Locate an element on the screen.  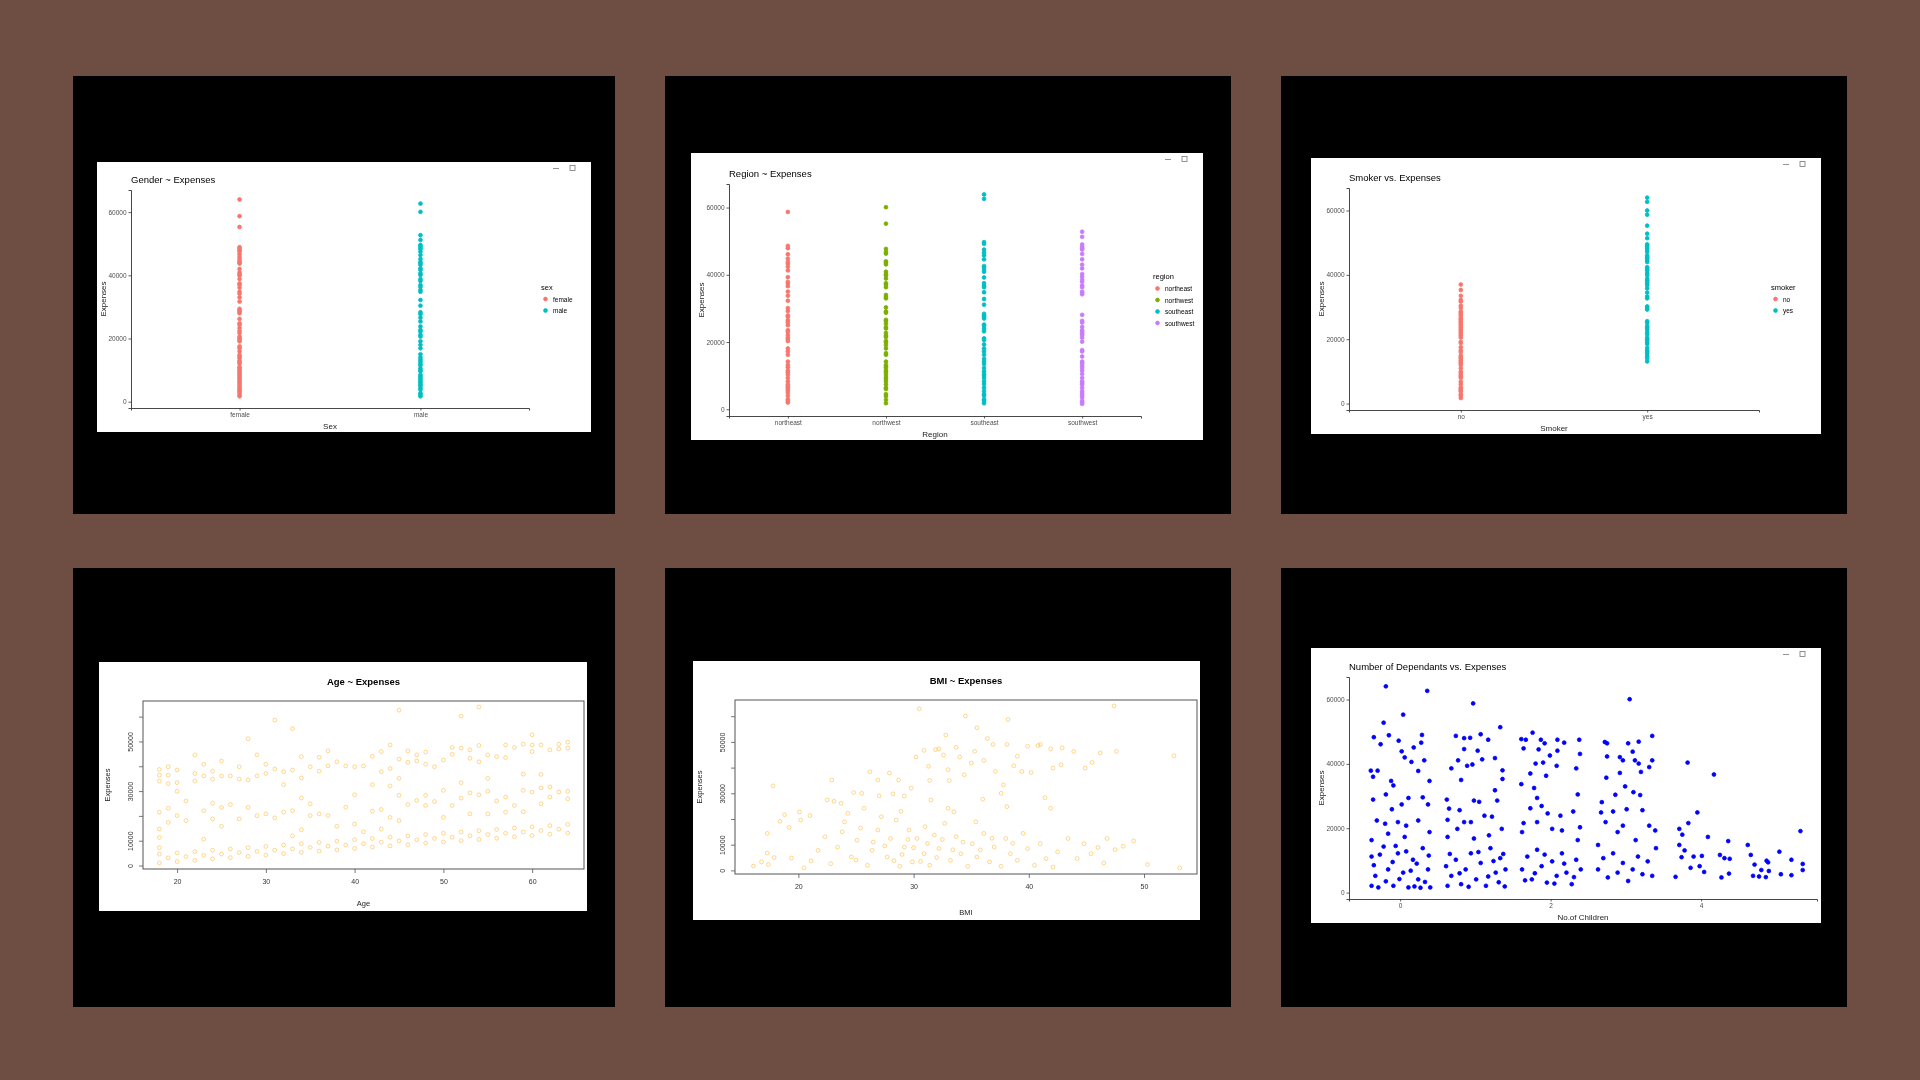
x-axis-title: No.of Children is located at coordinates (1583, 917).